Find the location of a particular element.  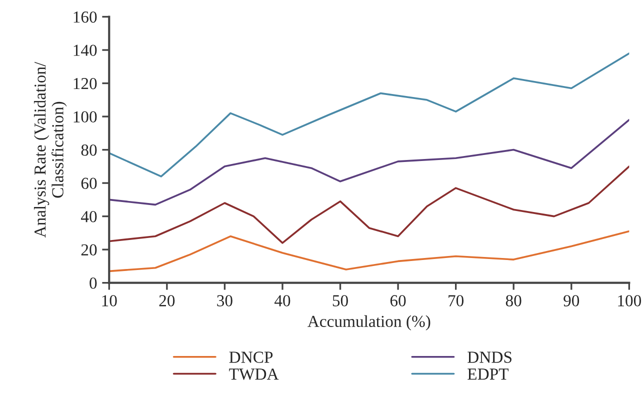

legend-label: DNCP is located at coordinates (251, 357).